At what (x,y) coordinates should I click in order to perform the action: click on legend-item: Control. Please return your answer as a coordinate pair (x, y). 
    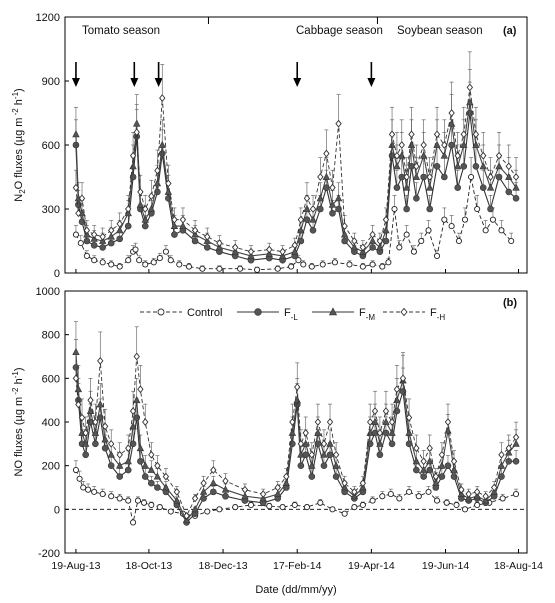
    Looking at the image, I should click on (181, 313).